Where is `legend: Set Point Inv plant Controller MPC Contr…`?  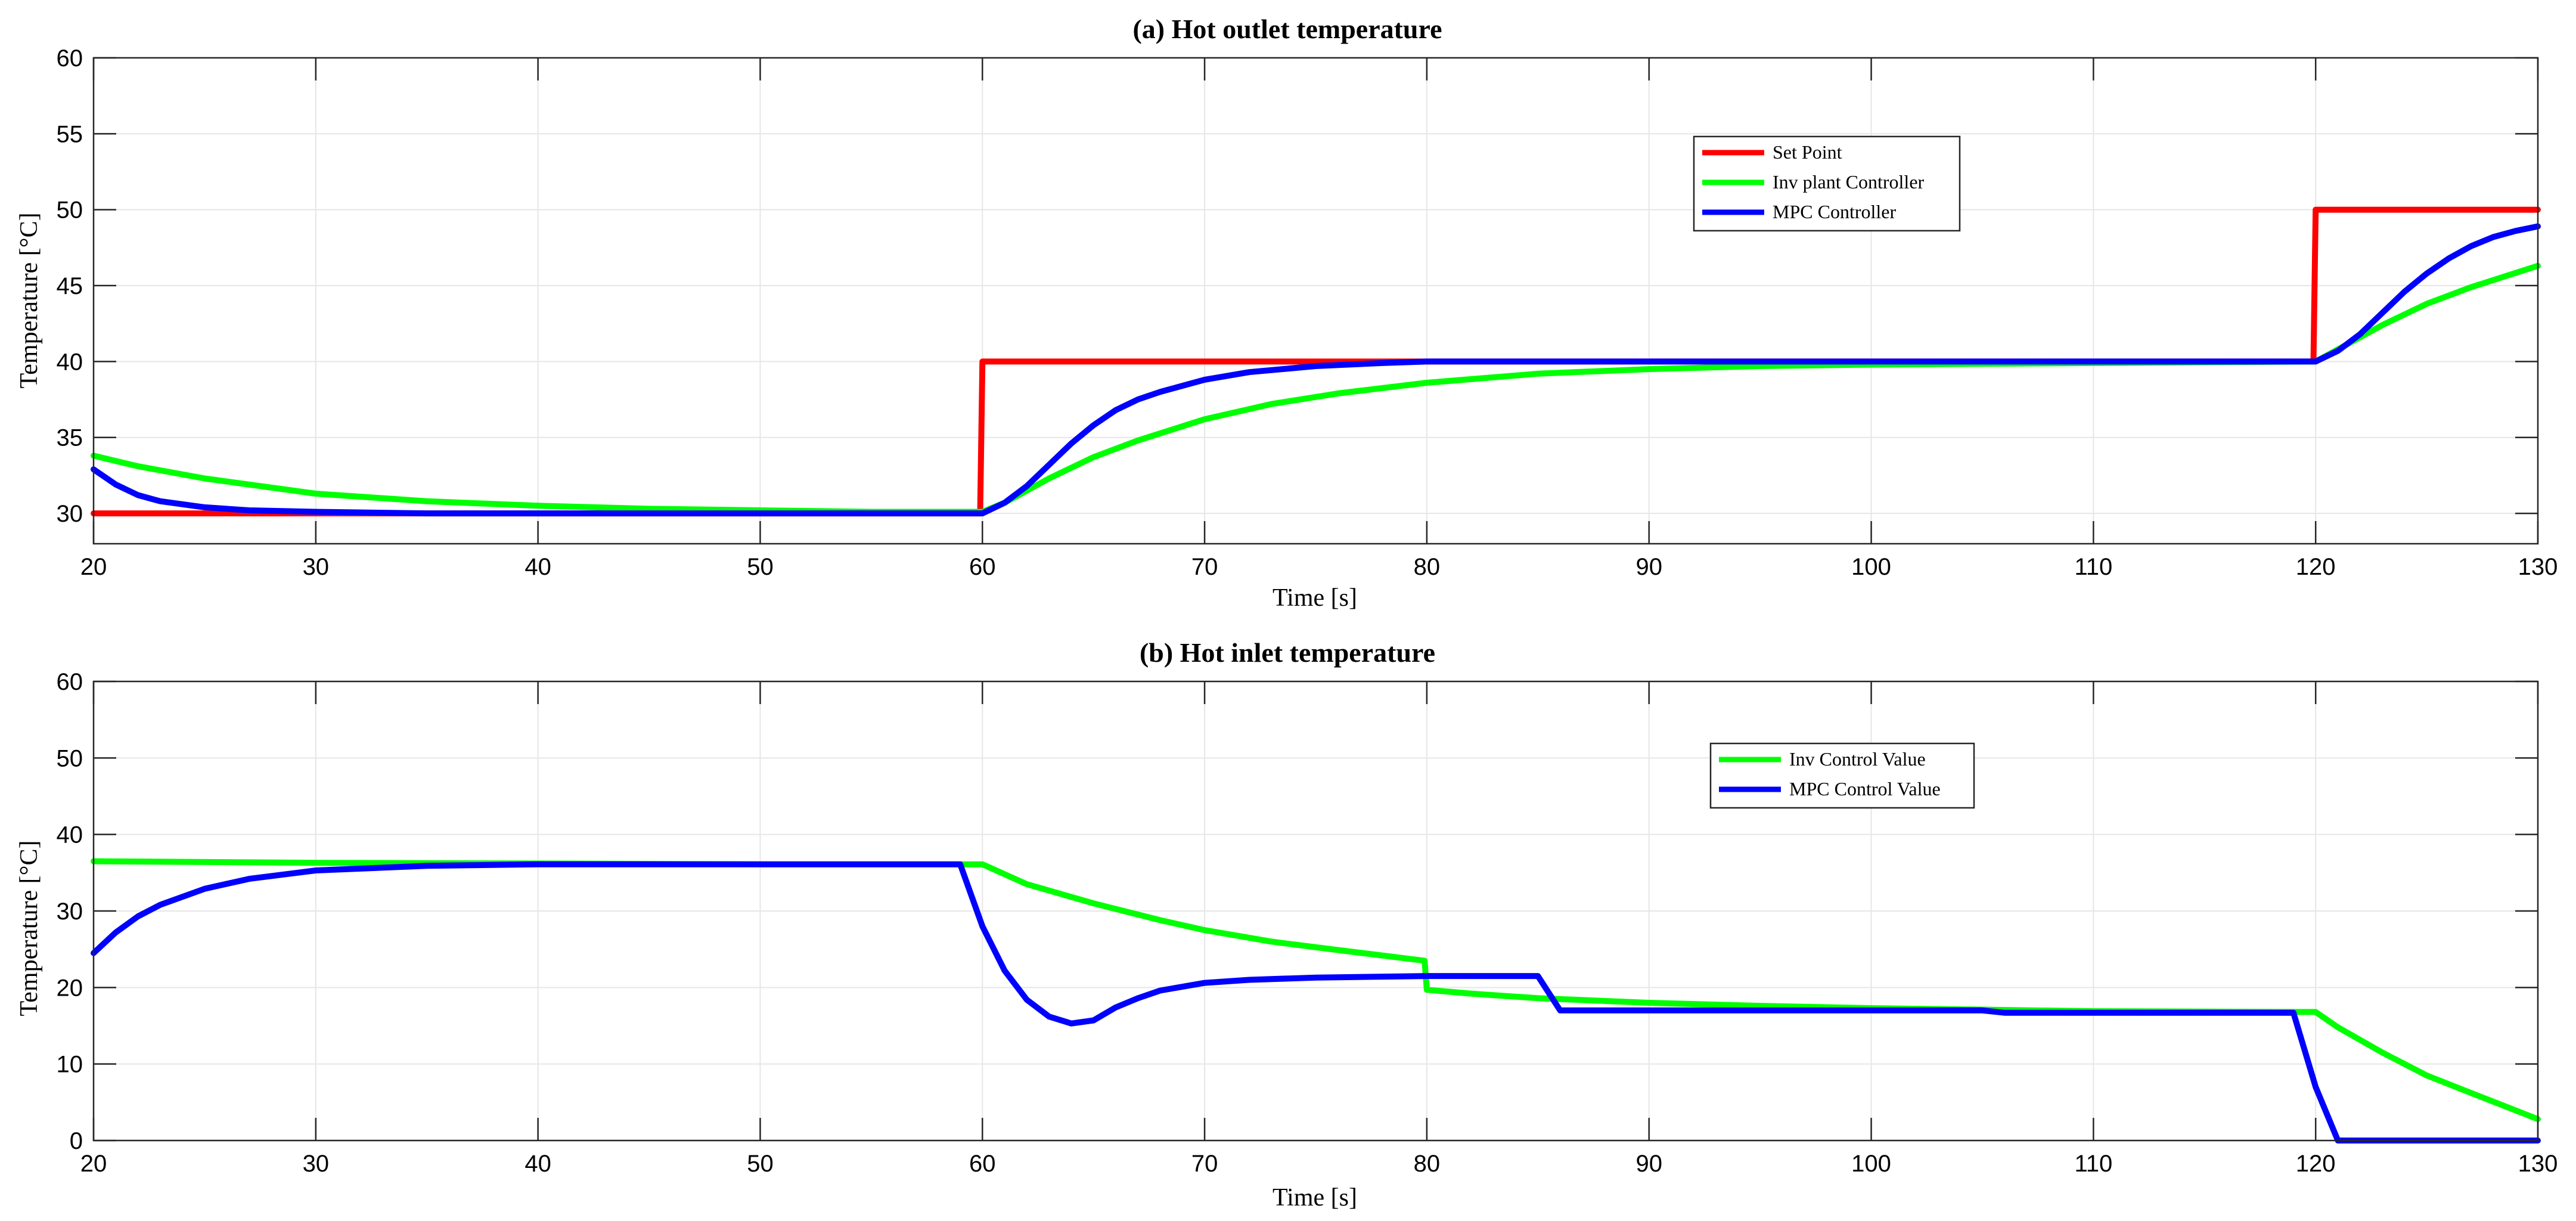
legend: Set Point Inv plant Controller MPC Contr… is located at coordinates (1827, 184).